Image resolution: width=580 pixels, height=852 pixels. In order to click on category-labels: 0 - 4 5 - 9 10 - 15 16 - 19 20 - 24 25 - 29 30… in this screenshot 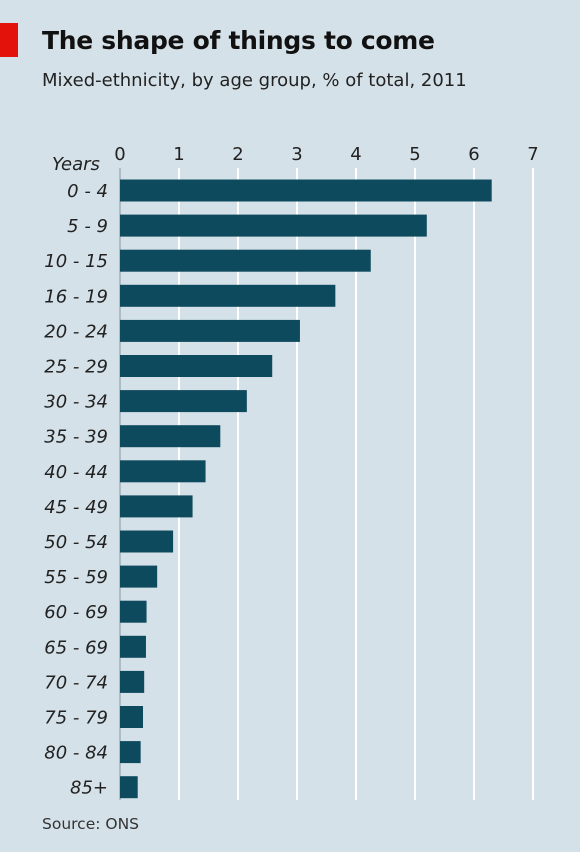, I will do `click(76, 490)`.